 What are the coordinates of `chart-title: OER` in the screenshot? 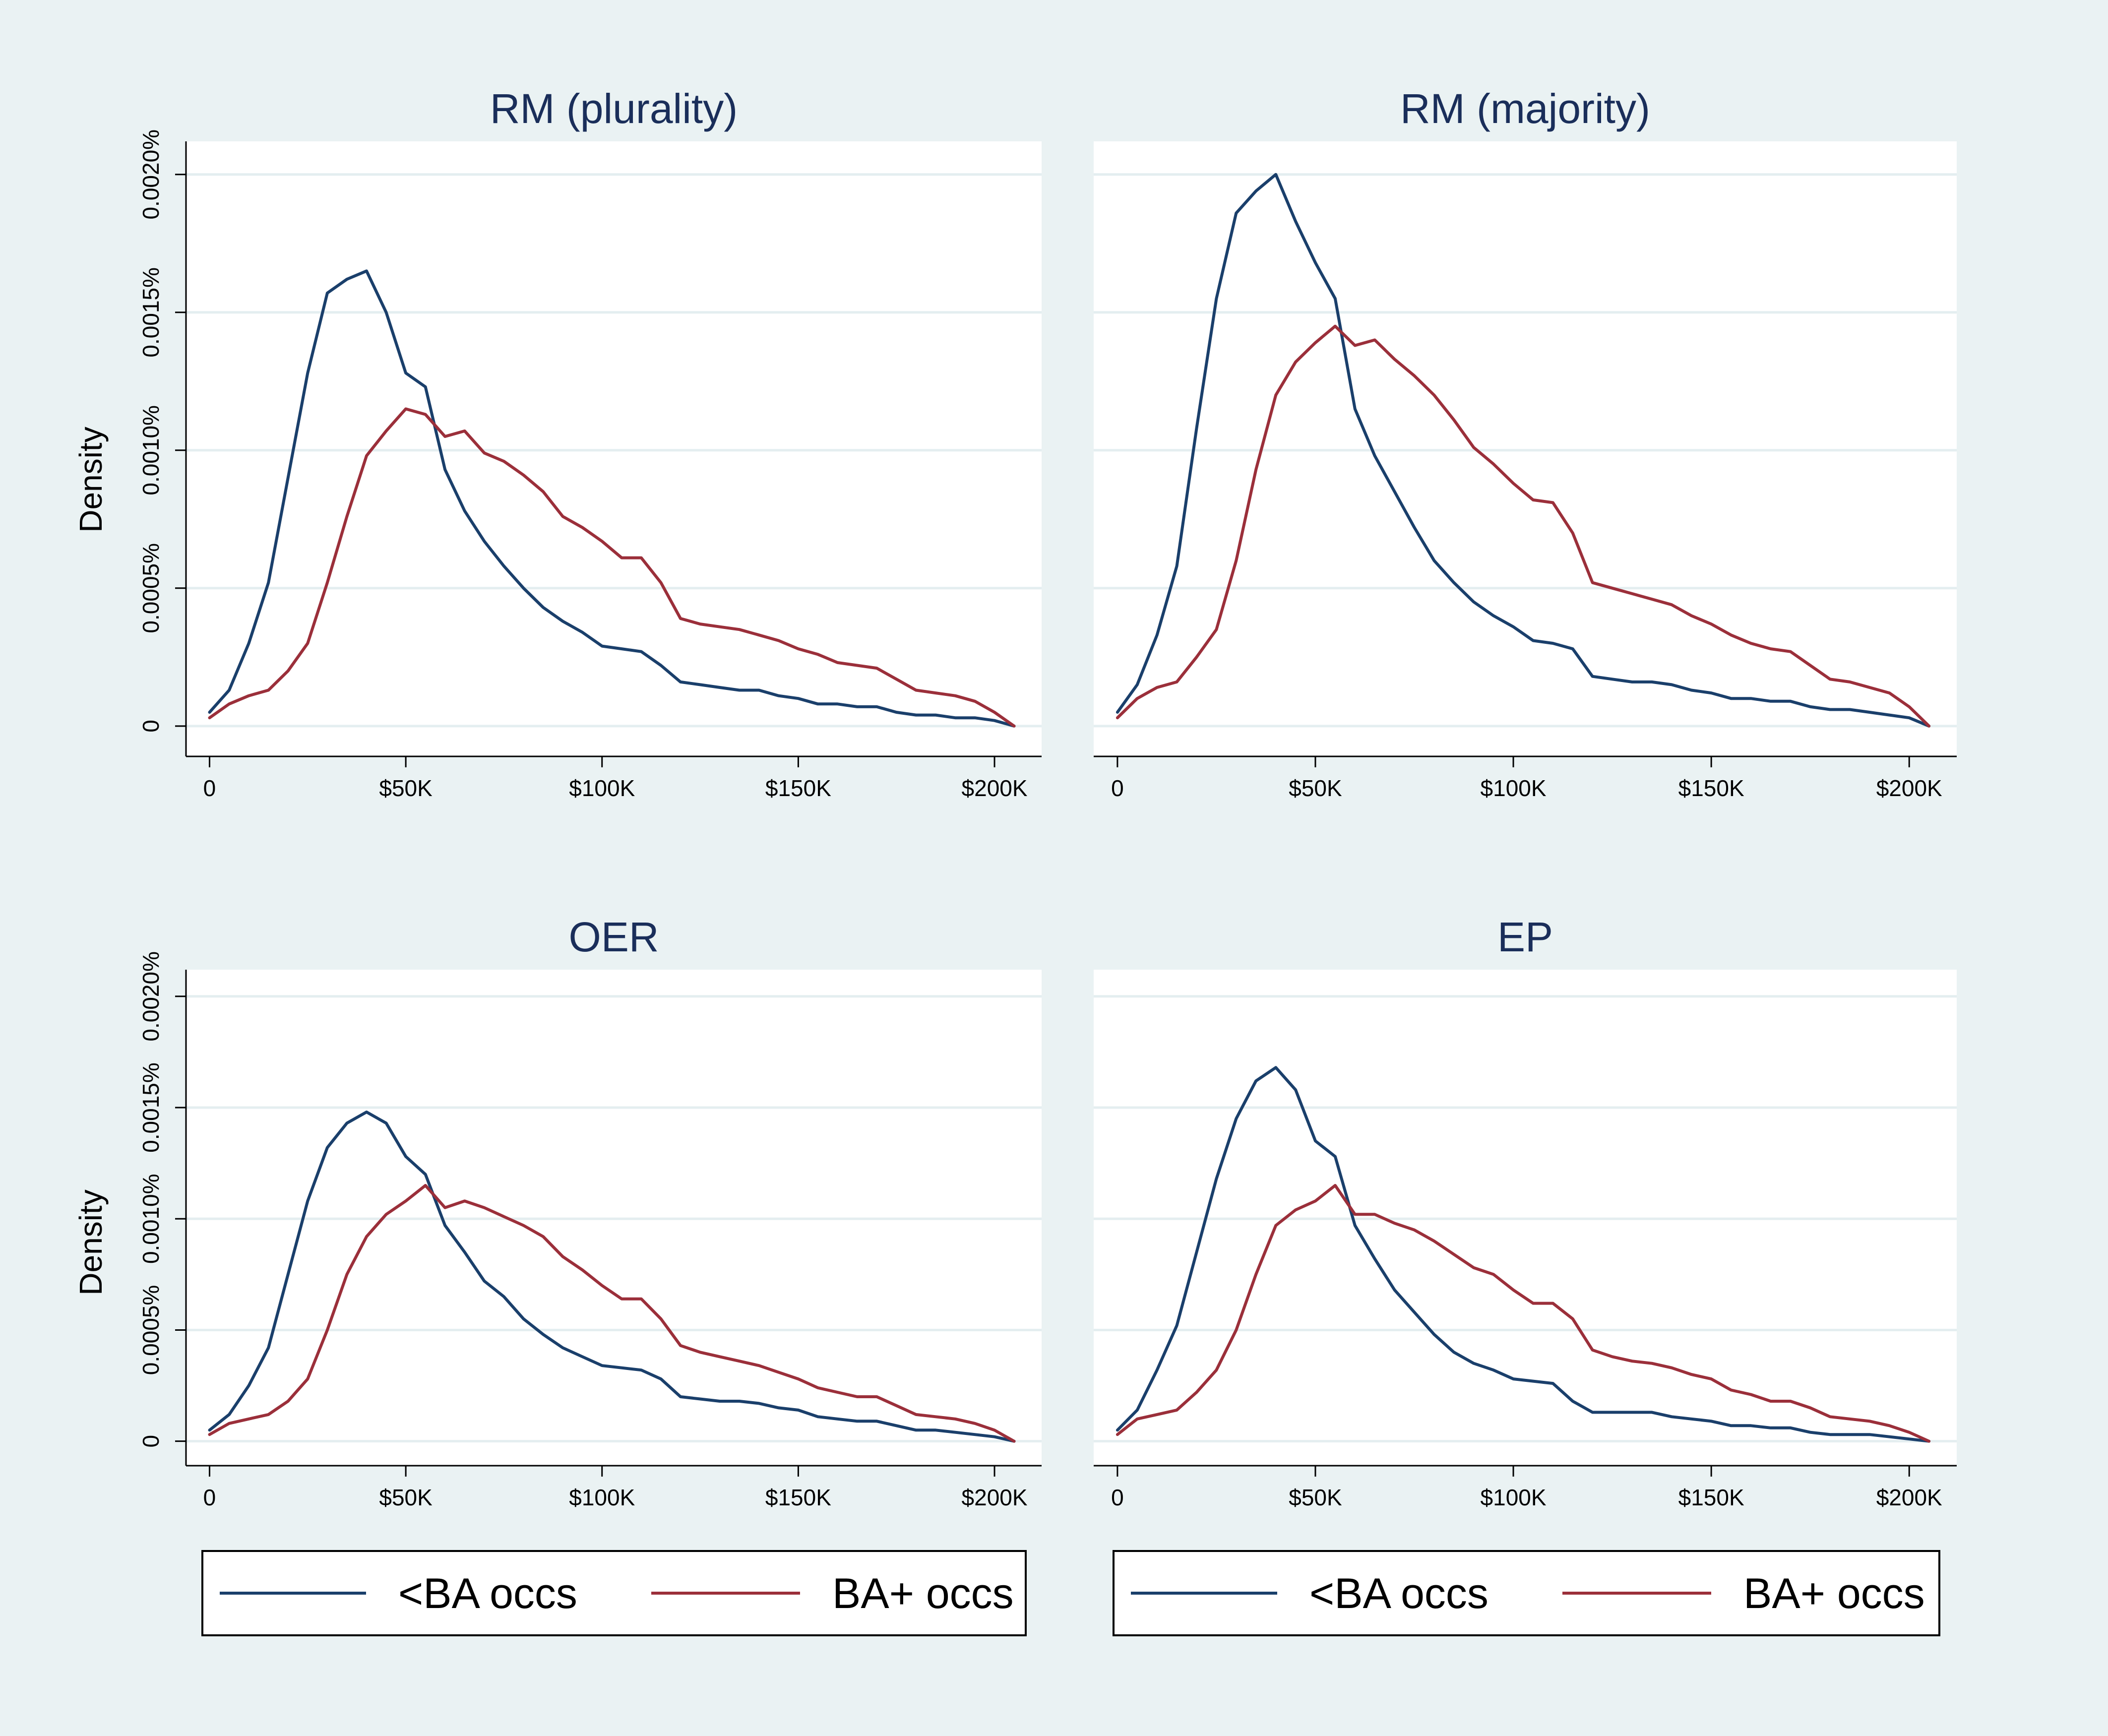 It's located at (613, 937).